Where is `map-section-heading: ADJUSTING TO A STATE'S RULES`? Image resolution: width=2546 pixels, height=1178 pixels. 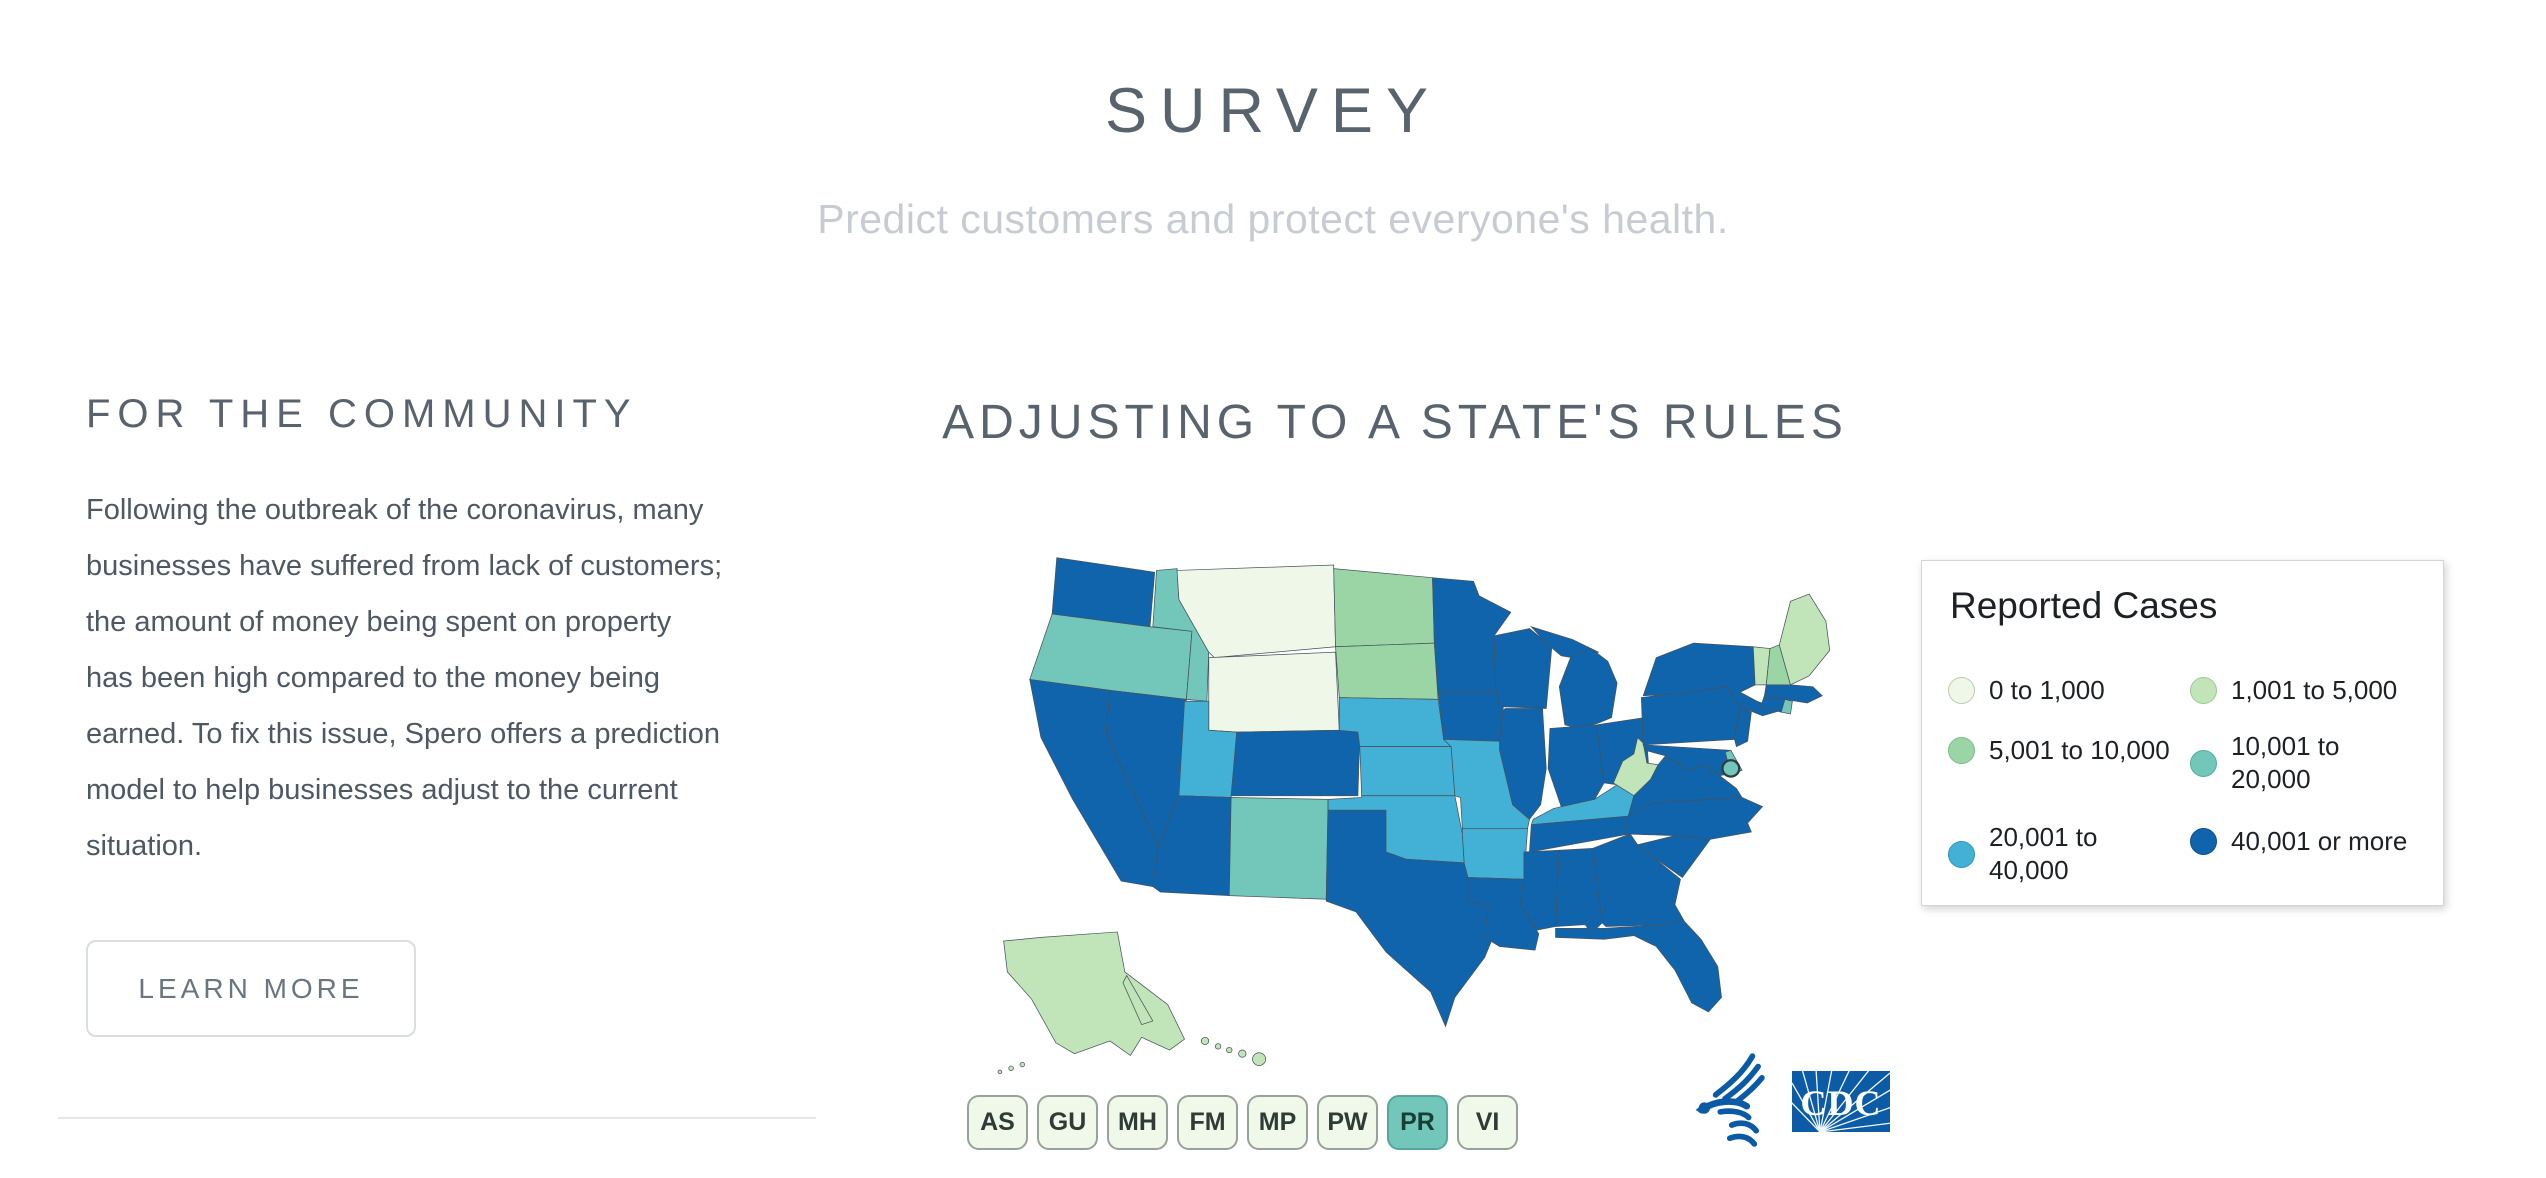
map-section-heading: ADJUSTING TO A STATE'S RULES is located at coordinates (1395, 422).